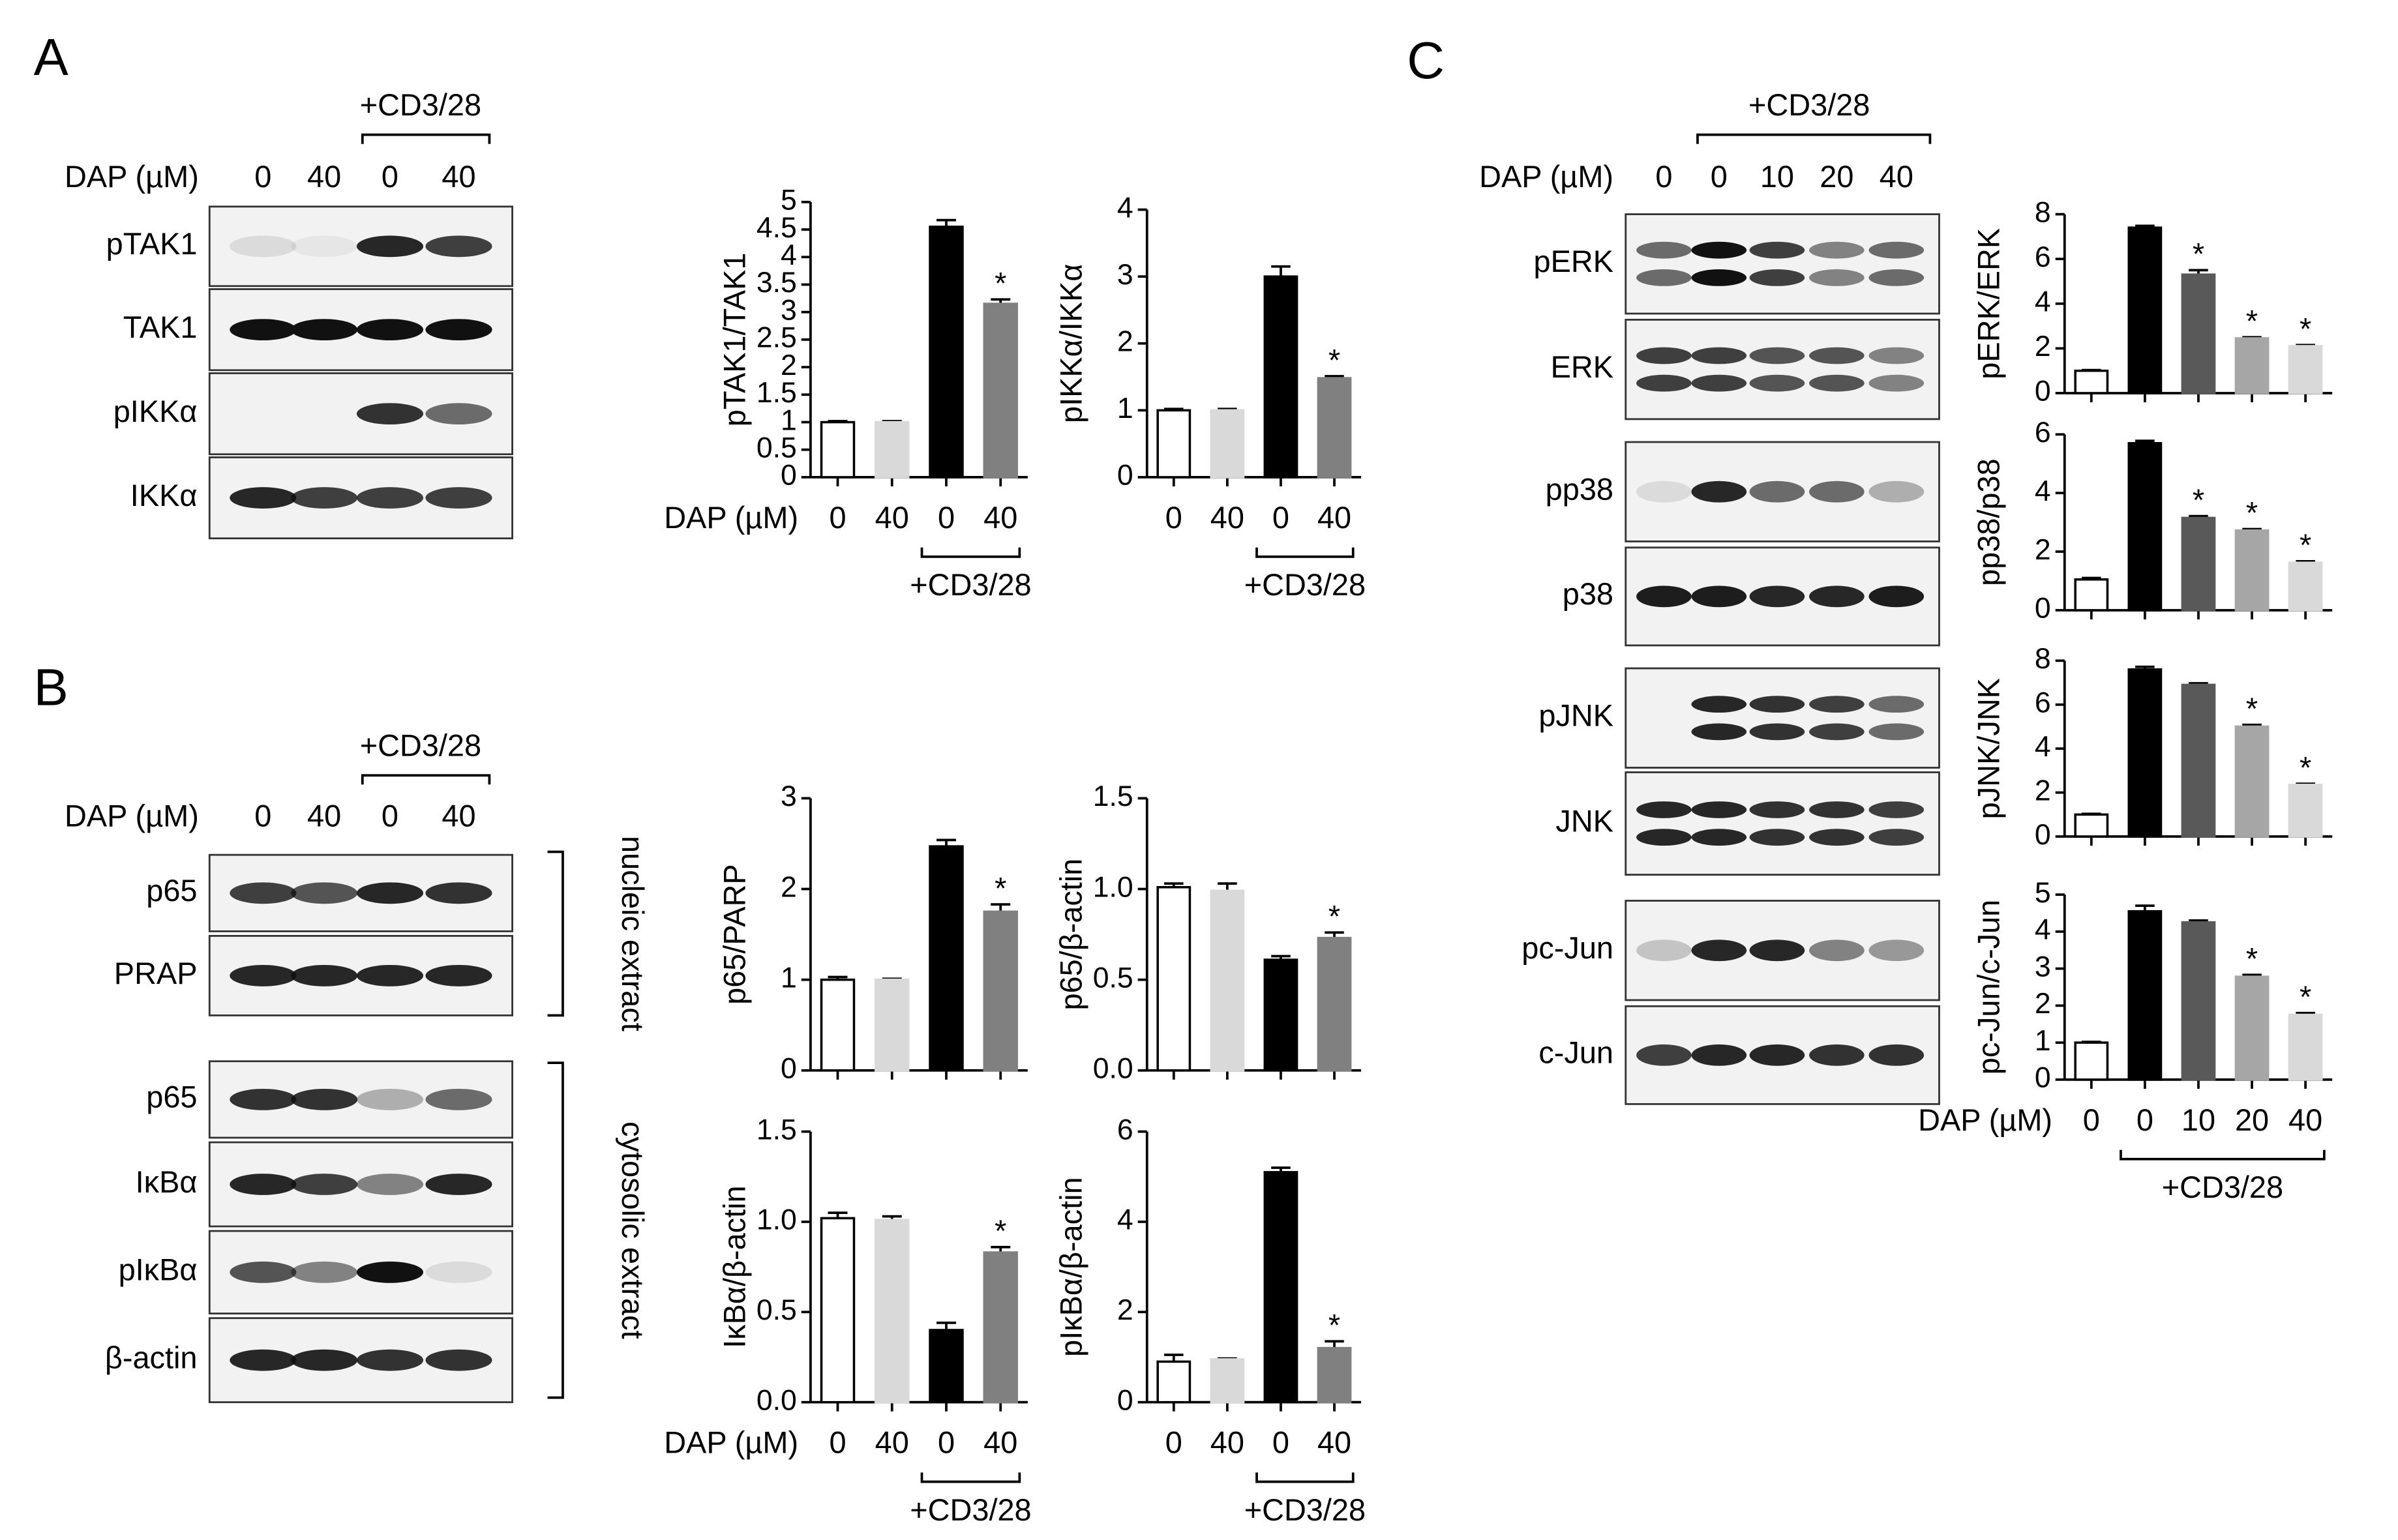 This screenshot has height=1540, width=2398. Describe the element at coordinates (1584, 821) in the screenshot. I see `blot-row-label: JNK` at that location.